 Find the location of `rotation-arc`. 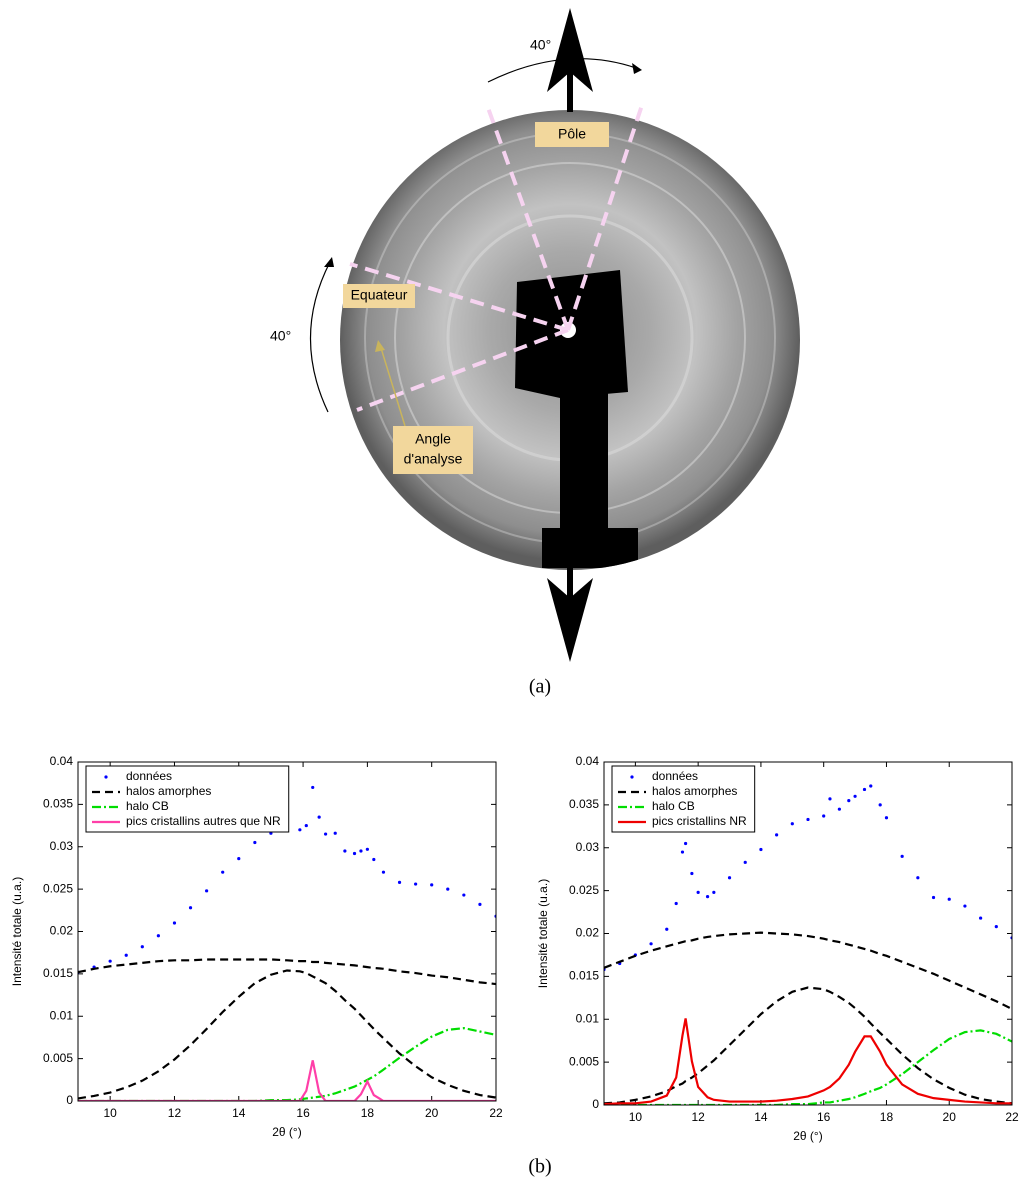

rotation-arc is located at coordinates (562, 70).